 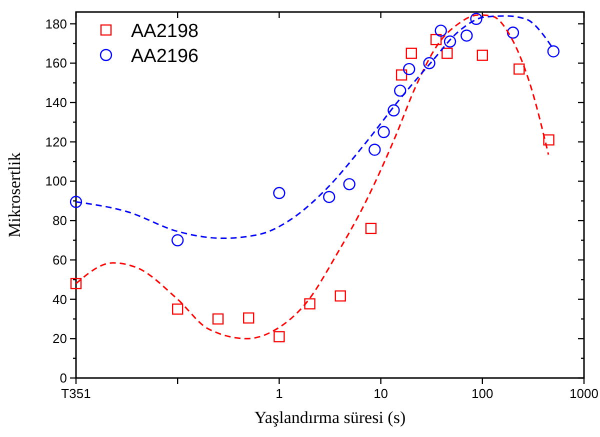 What do you see at coordinates (56, 102) in the screenshot?
I see `y-tick-label: 140` at bounding box center [56, 102].